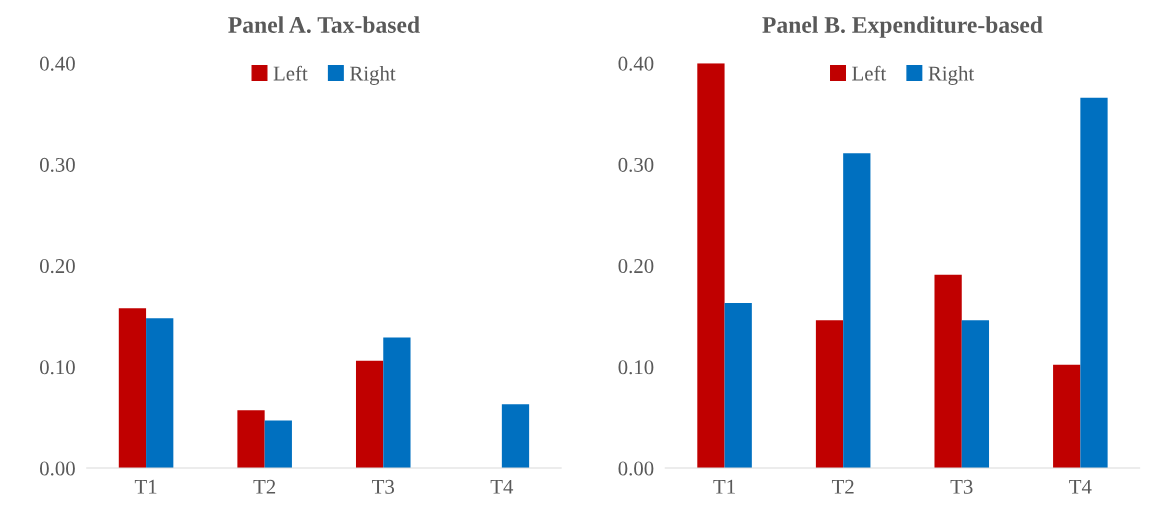  Describe the element at coordinates (902, 27) in the screenshot. I see `chart-title: Panel B. Expenditure-based` at that location.